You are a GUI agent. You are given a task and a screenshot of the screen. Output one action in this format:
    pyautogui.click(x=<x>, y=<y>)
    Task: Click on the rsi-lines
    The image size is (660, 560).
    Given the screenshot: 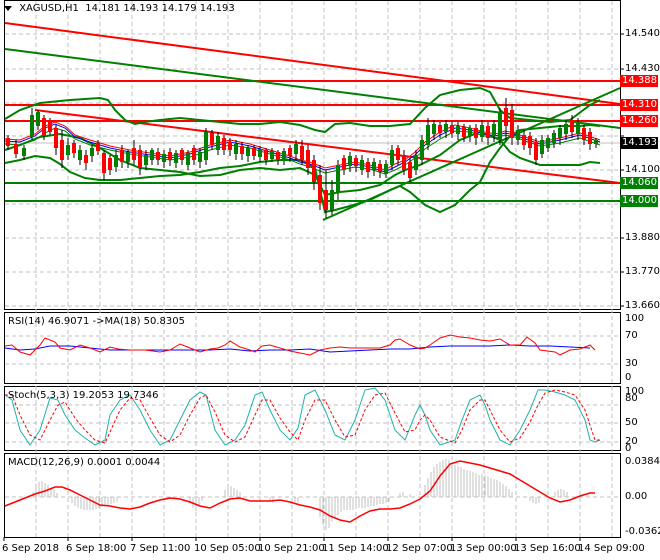 What is the action you would take?
    pyautogui.click(x=312, y=349)
    